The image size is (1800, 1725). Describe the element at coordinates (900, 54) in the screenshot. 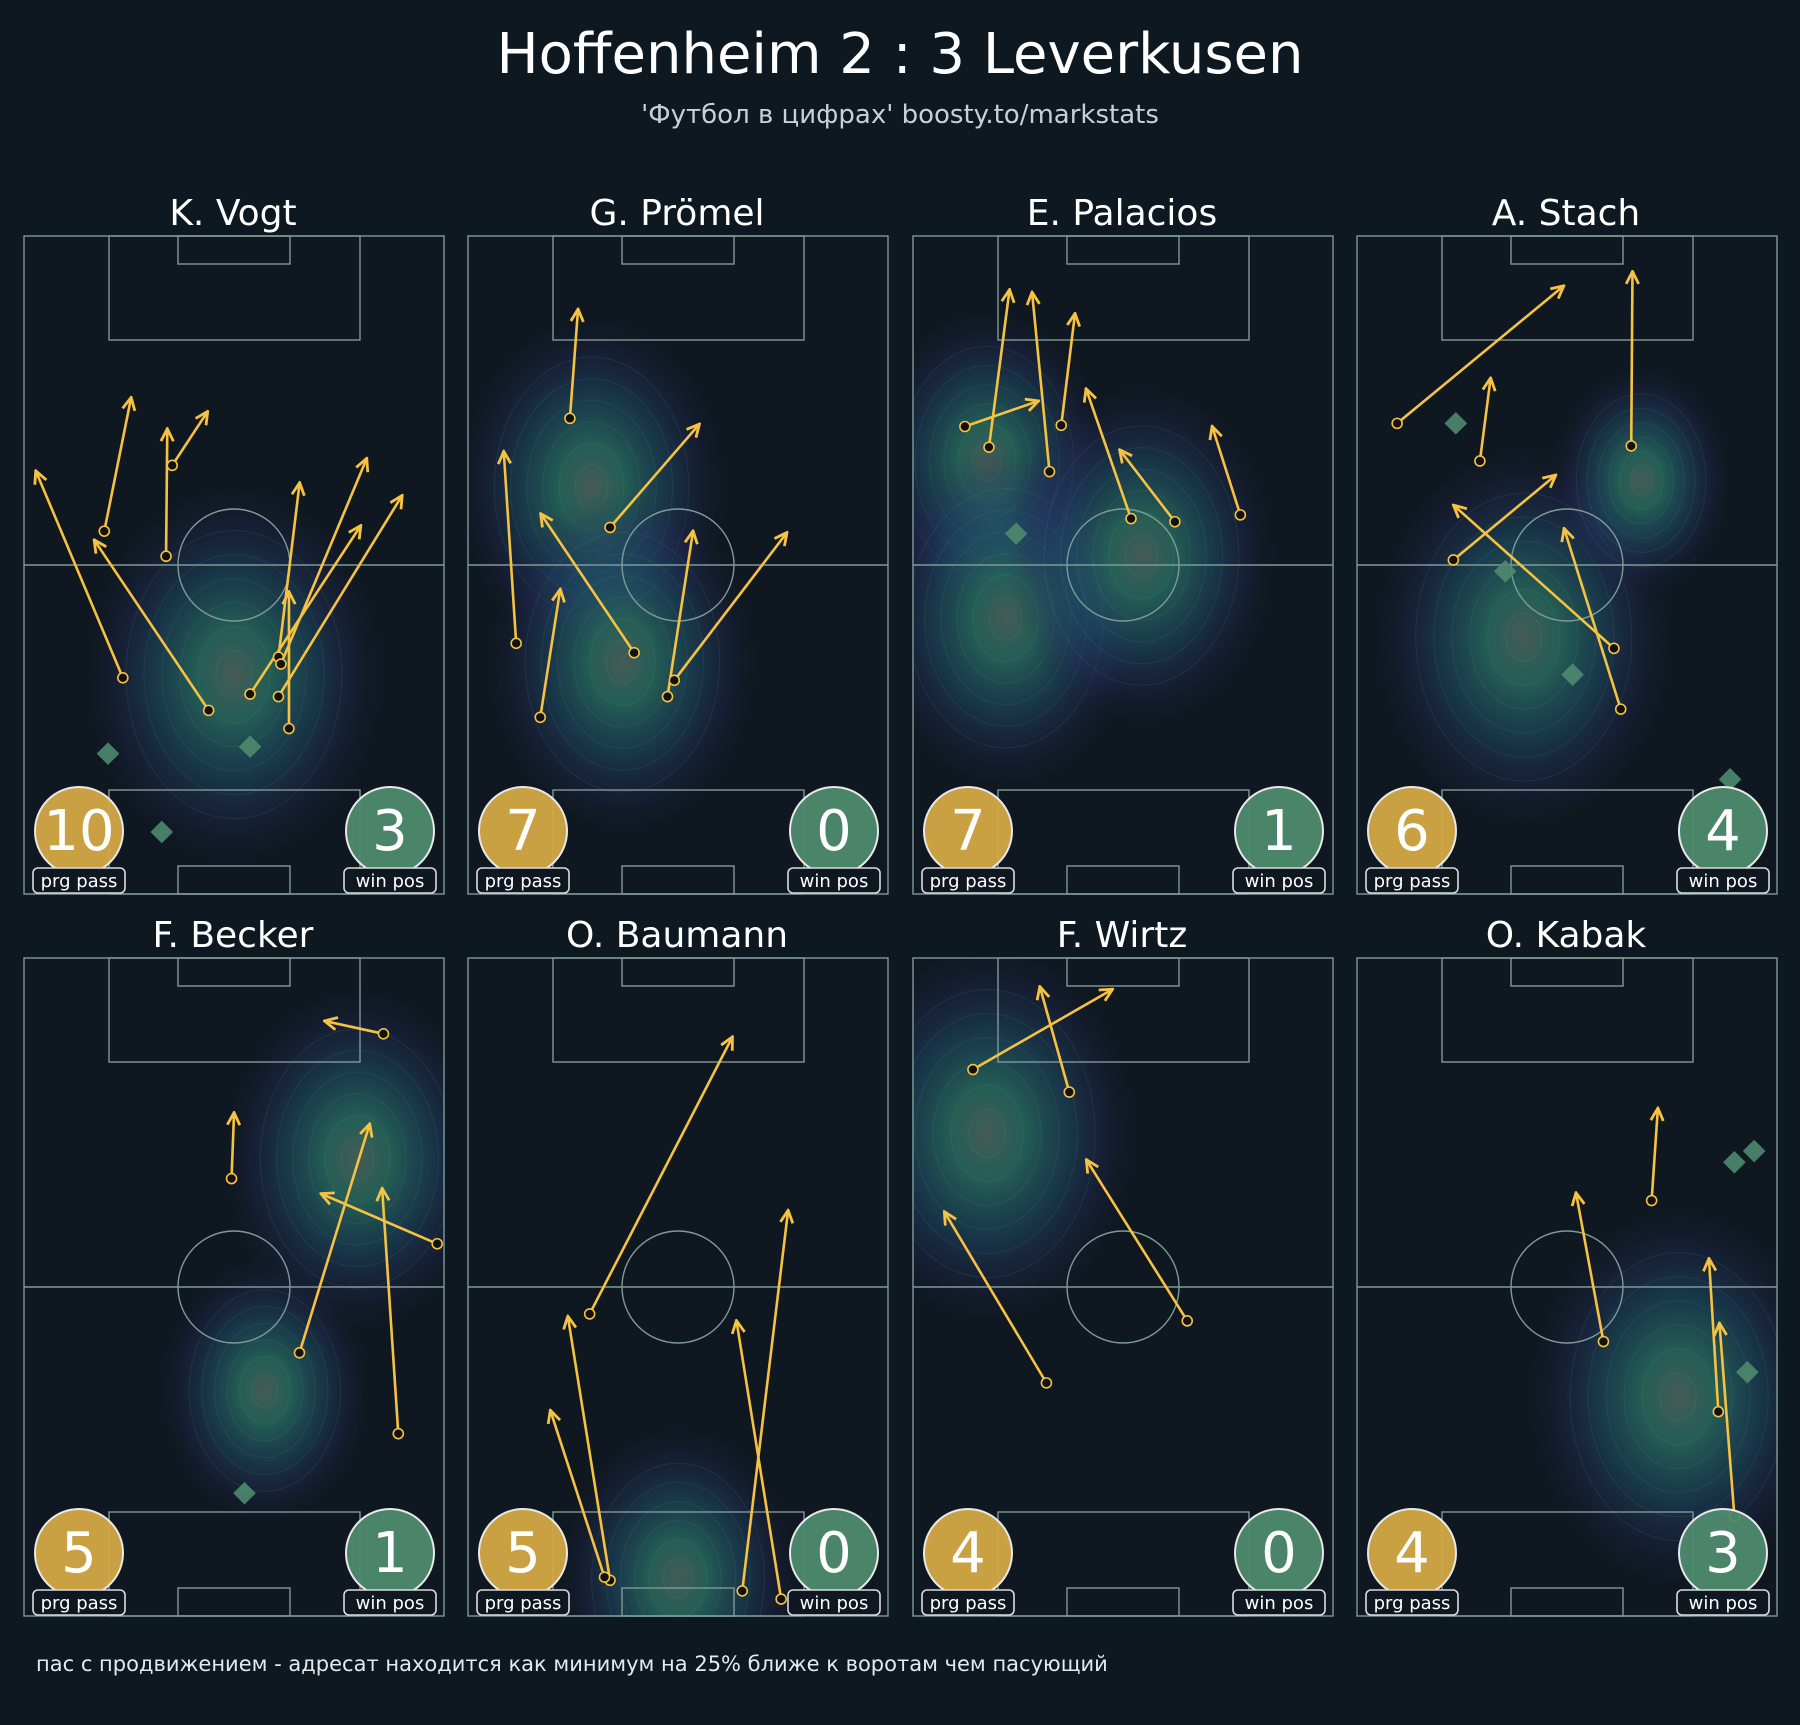

I see `match-title: Hoffenheim 2 : 3 Leverkusen` at that location.